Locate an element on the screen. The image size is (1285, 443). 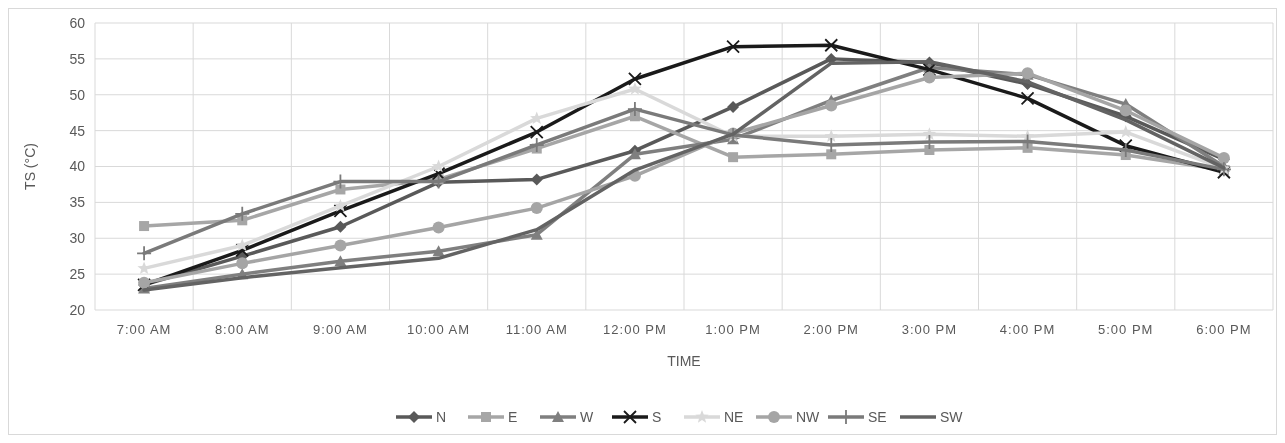
x-tick-label: 8:00 AM is located at coordinates (242, 329).